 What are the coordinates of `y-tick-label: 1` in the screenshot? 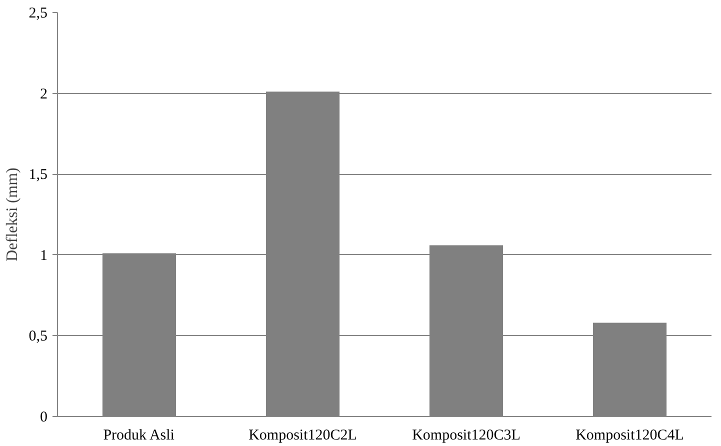 It's located at (44, 256).